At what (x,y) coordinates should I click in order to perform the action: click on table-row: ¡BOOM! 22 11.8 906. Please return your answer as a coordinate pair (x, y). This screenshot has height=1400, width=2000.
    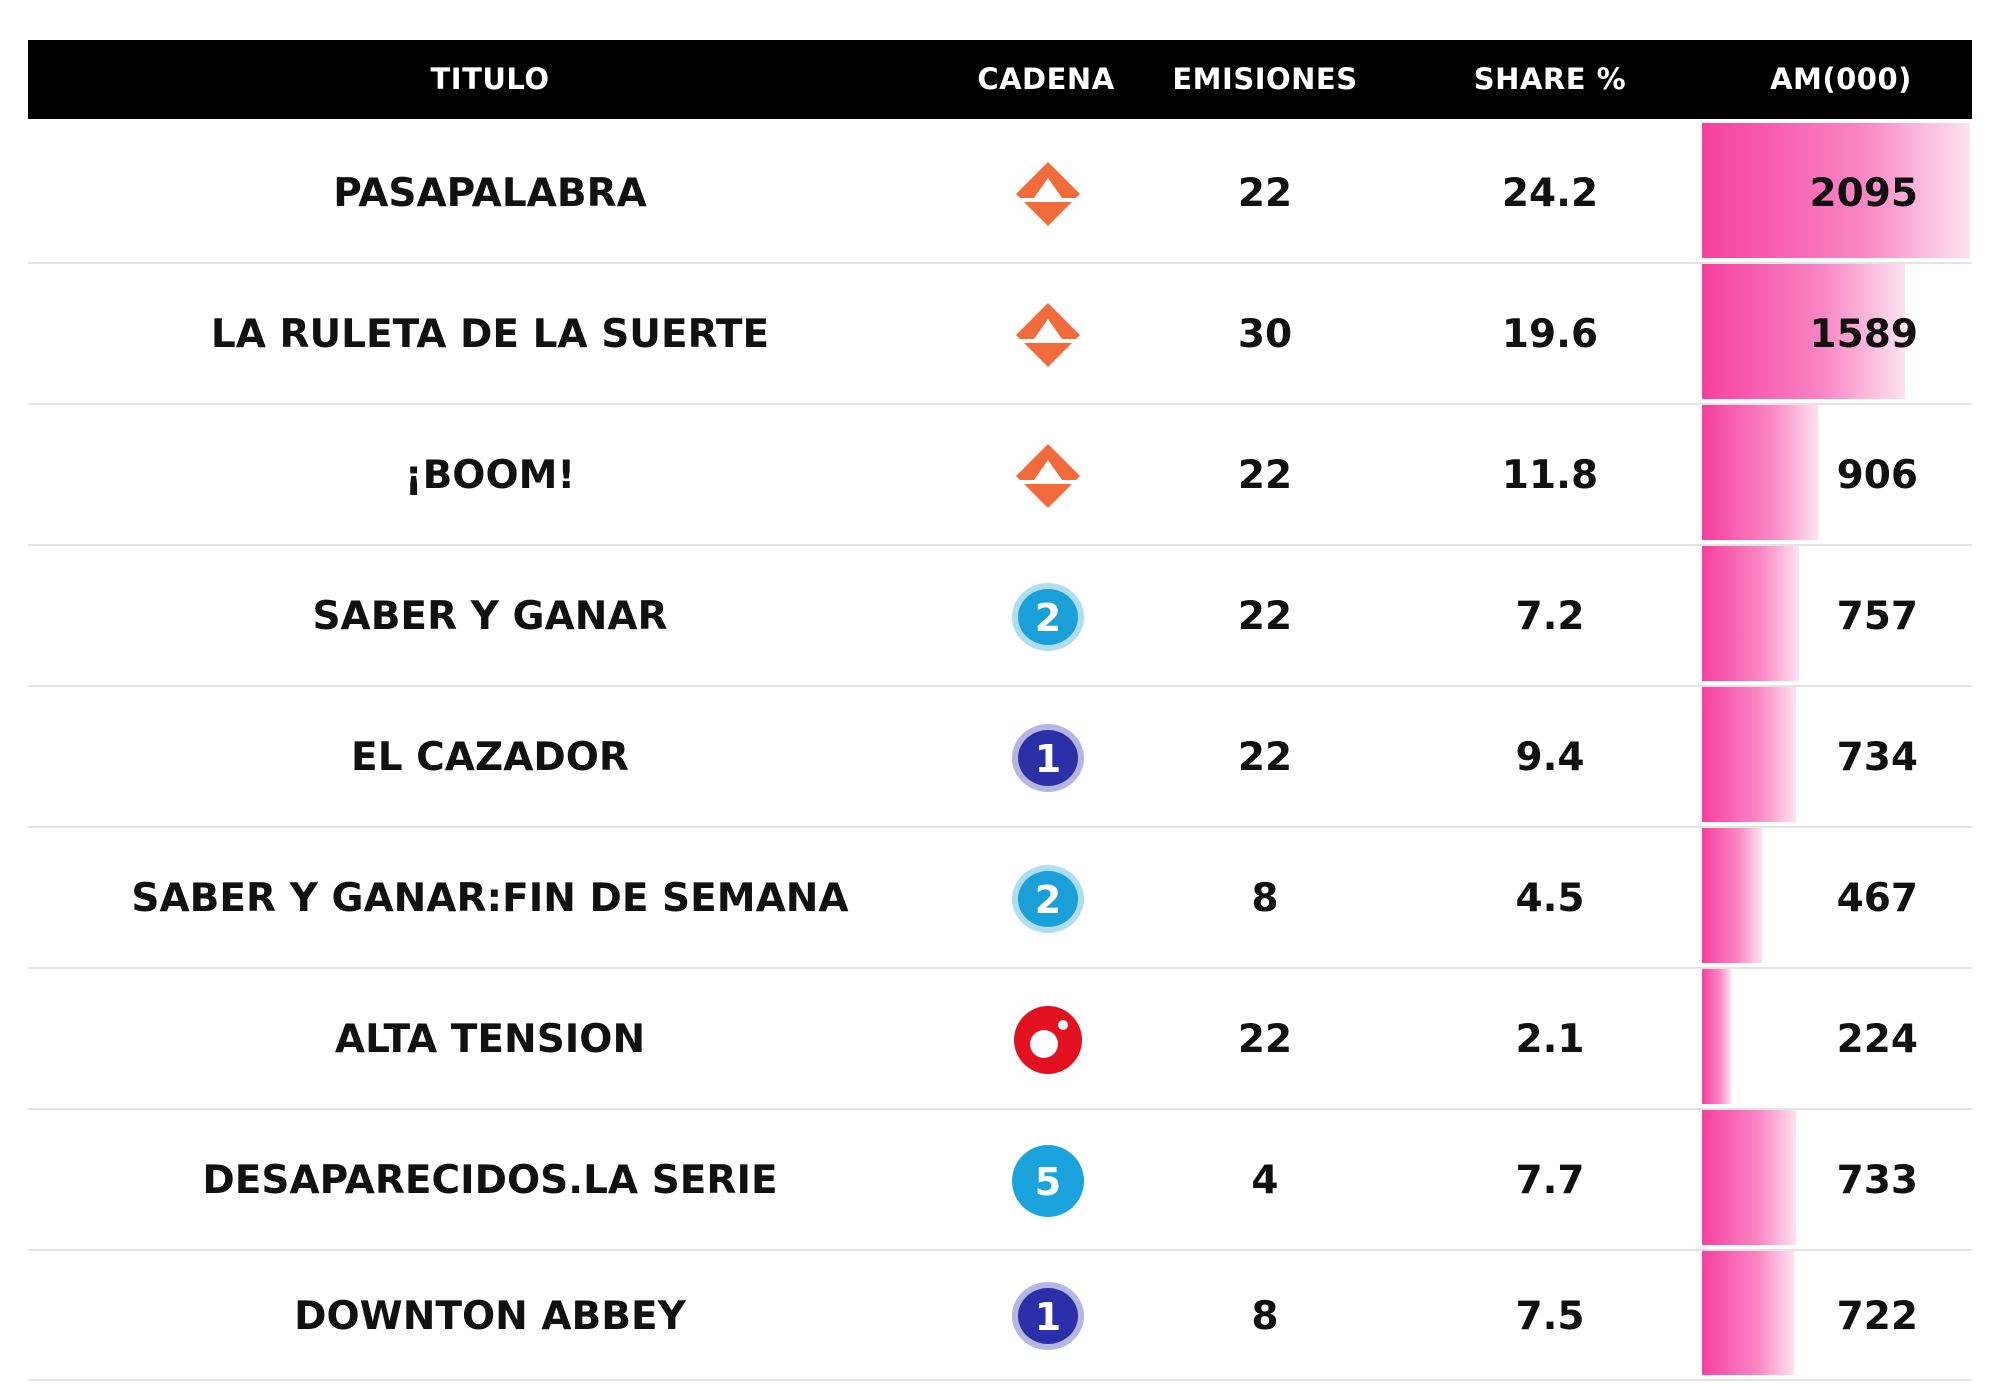
    Looking at the image, I should click on (1000, 475).